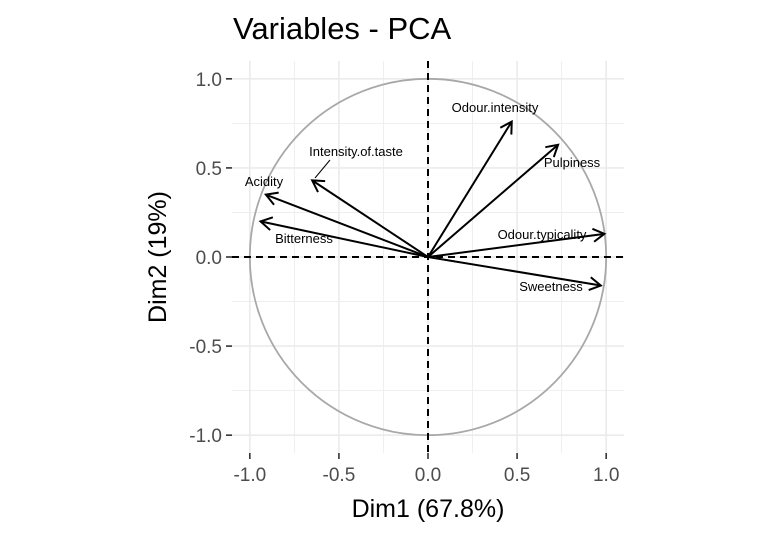 The width and height of the screenshot is (768, 537). I want to click on x-tick-label: 0.5, so click(517, 475).